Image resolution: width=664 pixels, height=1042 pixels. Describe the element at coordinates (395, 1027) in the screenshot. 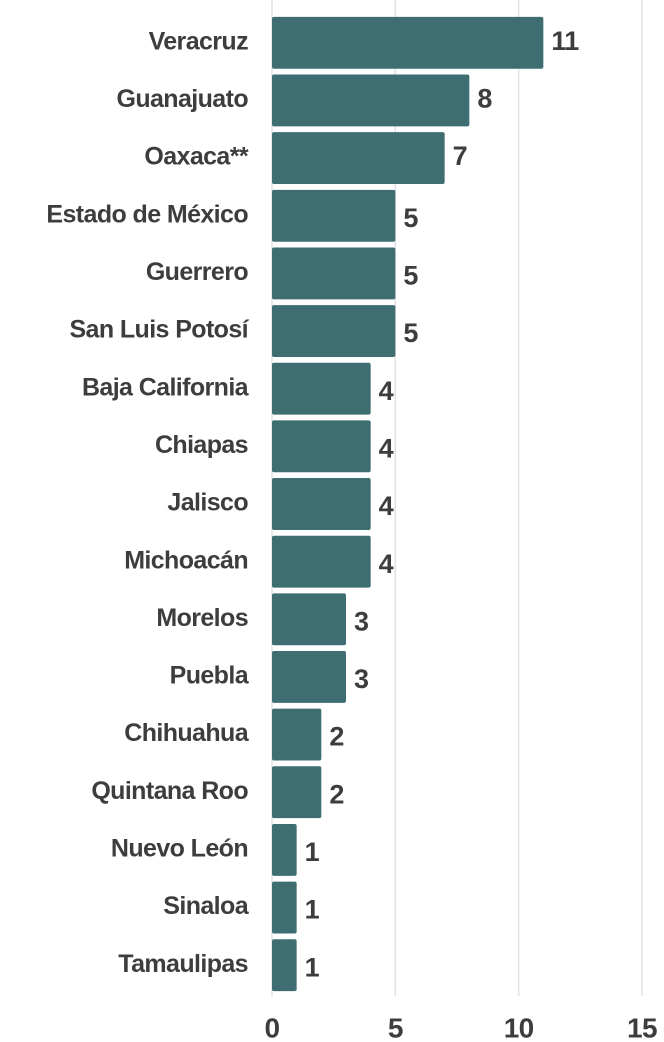

I see `x-tick-label: 5` at that location.